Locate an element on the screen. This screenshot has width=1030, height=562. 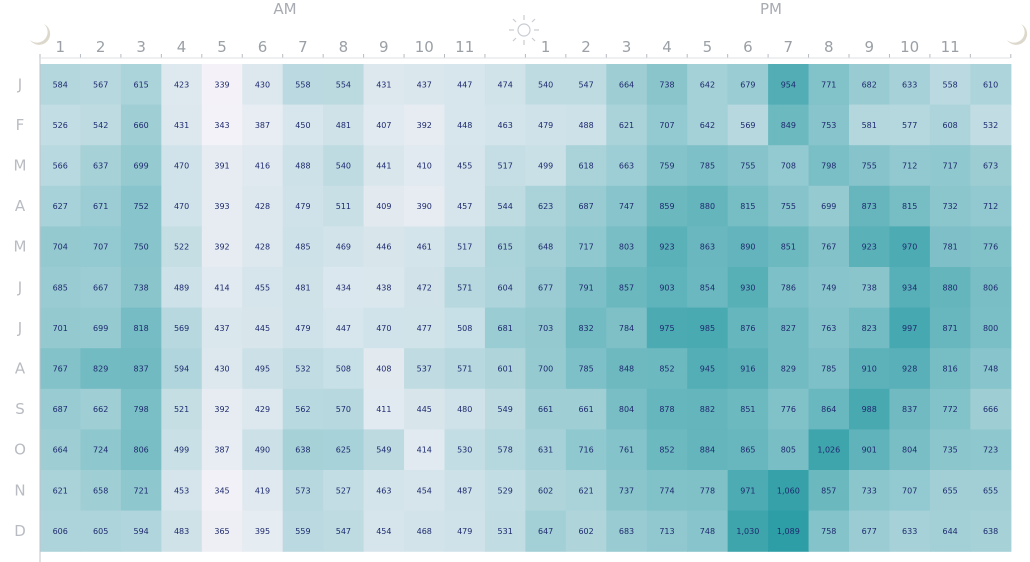
hour-tick-label: 11 is located at coordinates (464, 47).